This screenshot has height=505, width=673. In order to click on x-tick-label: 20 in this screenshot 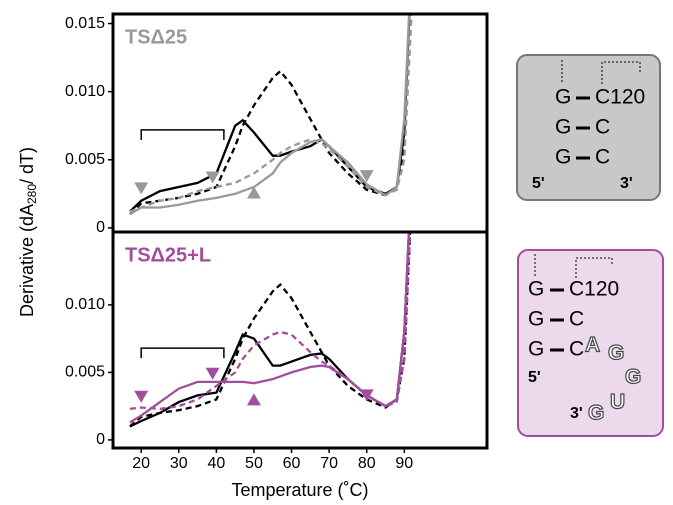, I will do `click(141, 463)`.